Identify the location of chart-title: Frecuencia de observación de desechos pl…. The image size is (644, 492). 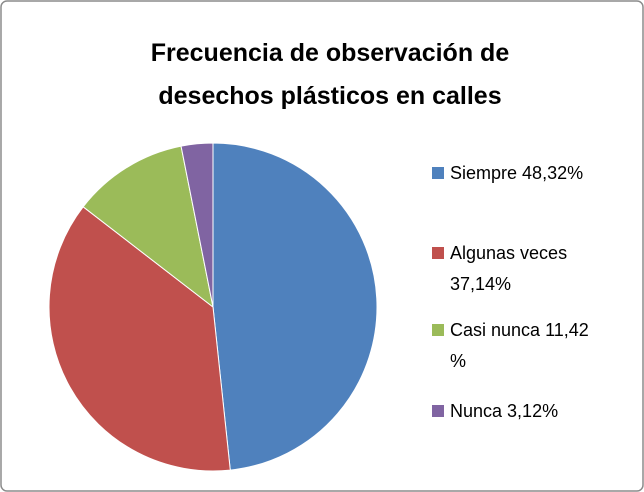
(330, 74).